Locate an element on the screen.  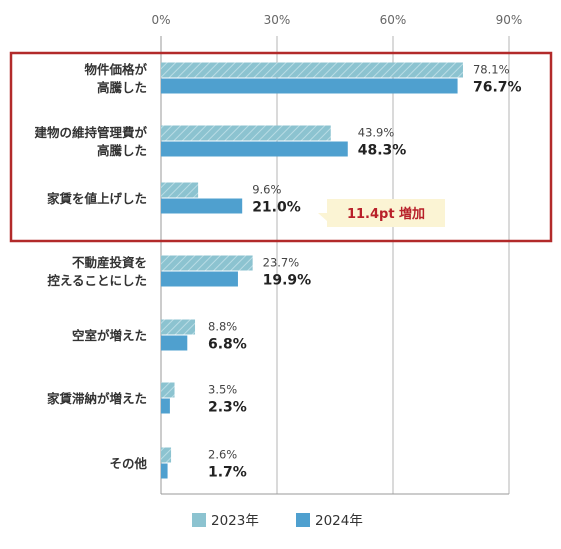
value-label-2024: 76.7% is located at coordinates (497, 88).